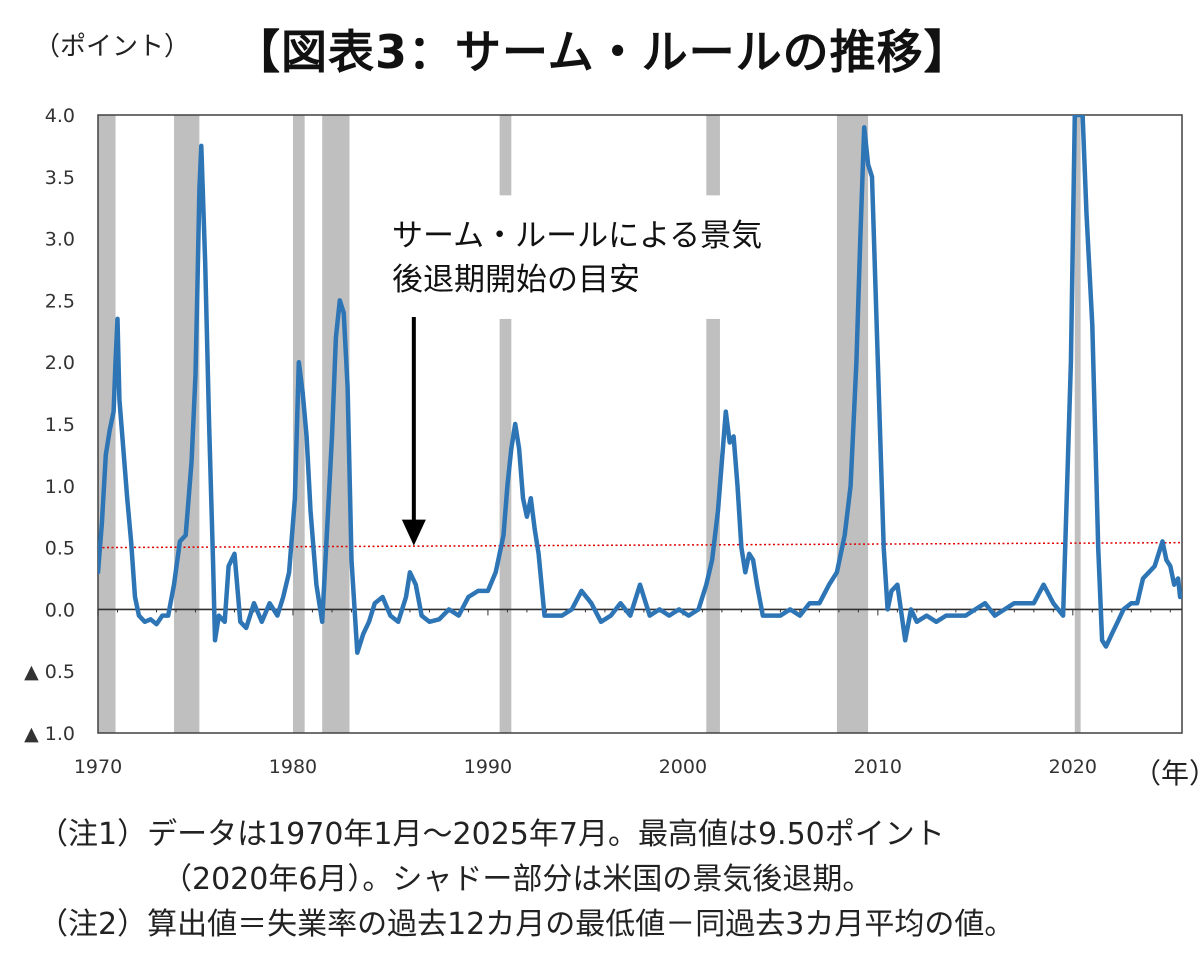 The image size is (1204, 958). Describe the element at coordinates (60, 487) in the screenshot. I see `y-tick-label: 1.0` at that location.